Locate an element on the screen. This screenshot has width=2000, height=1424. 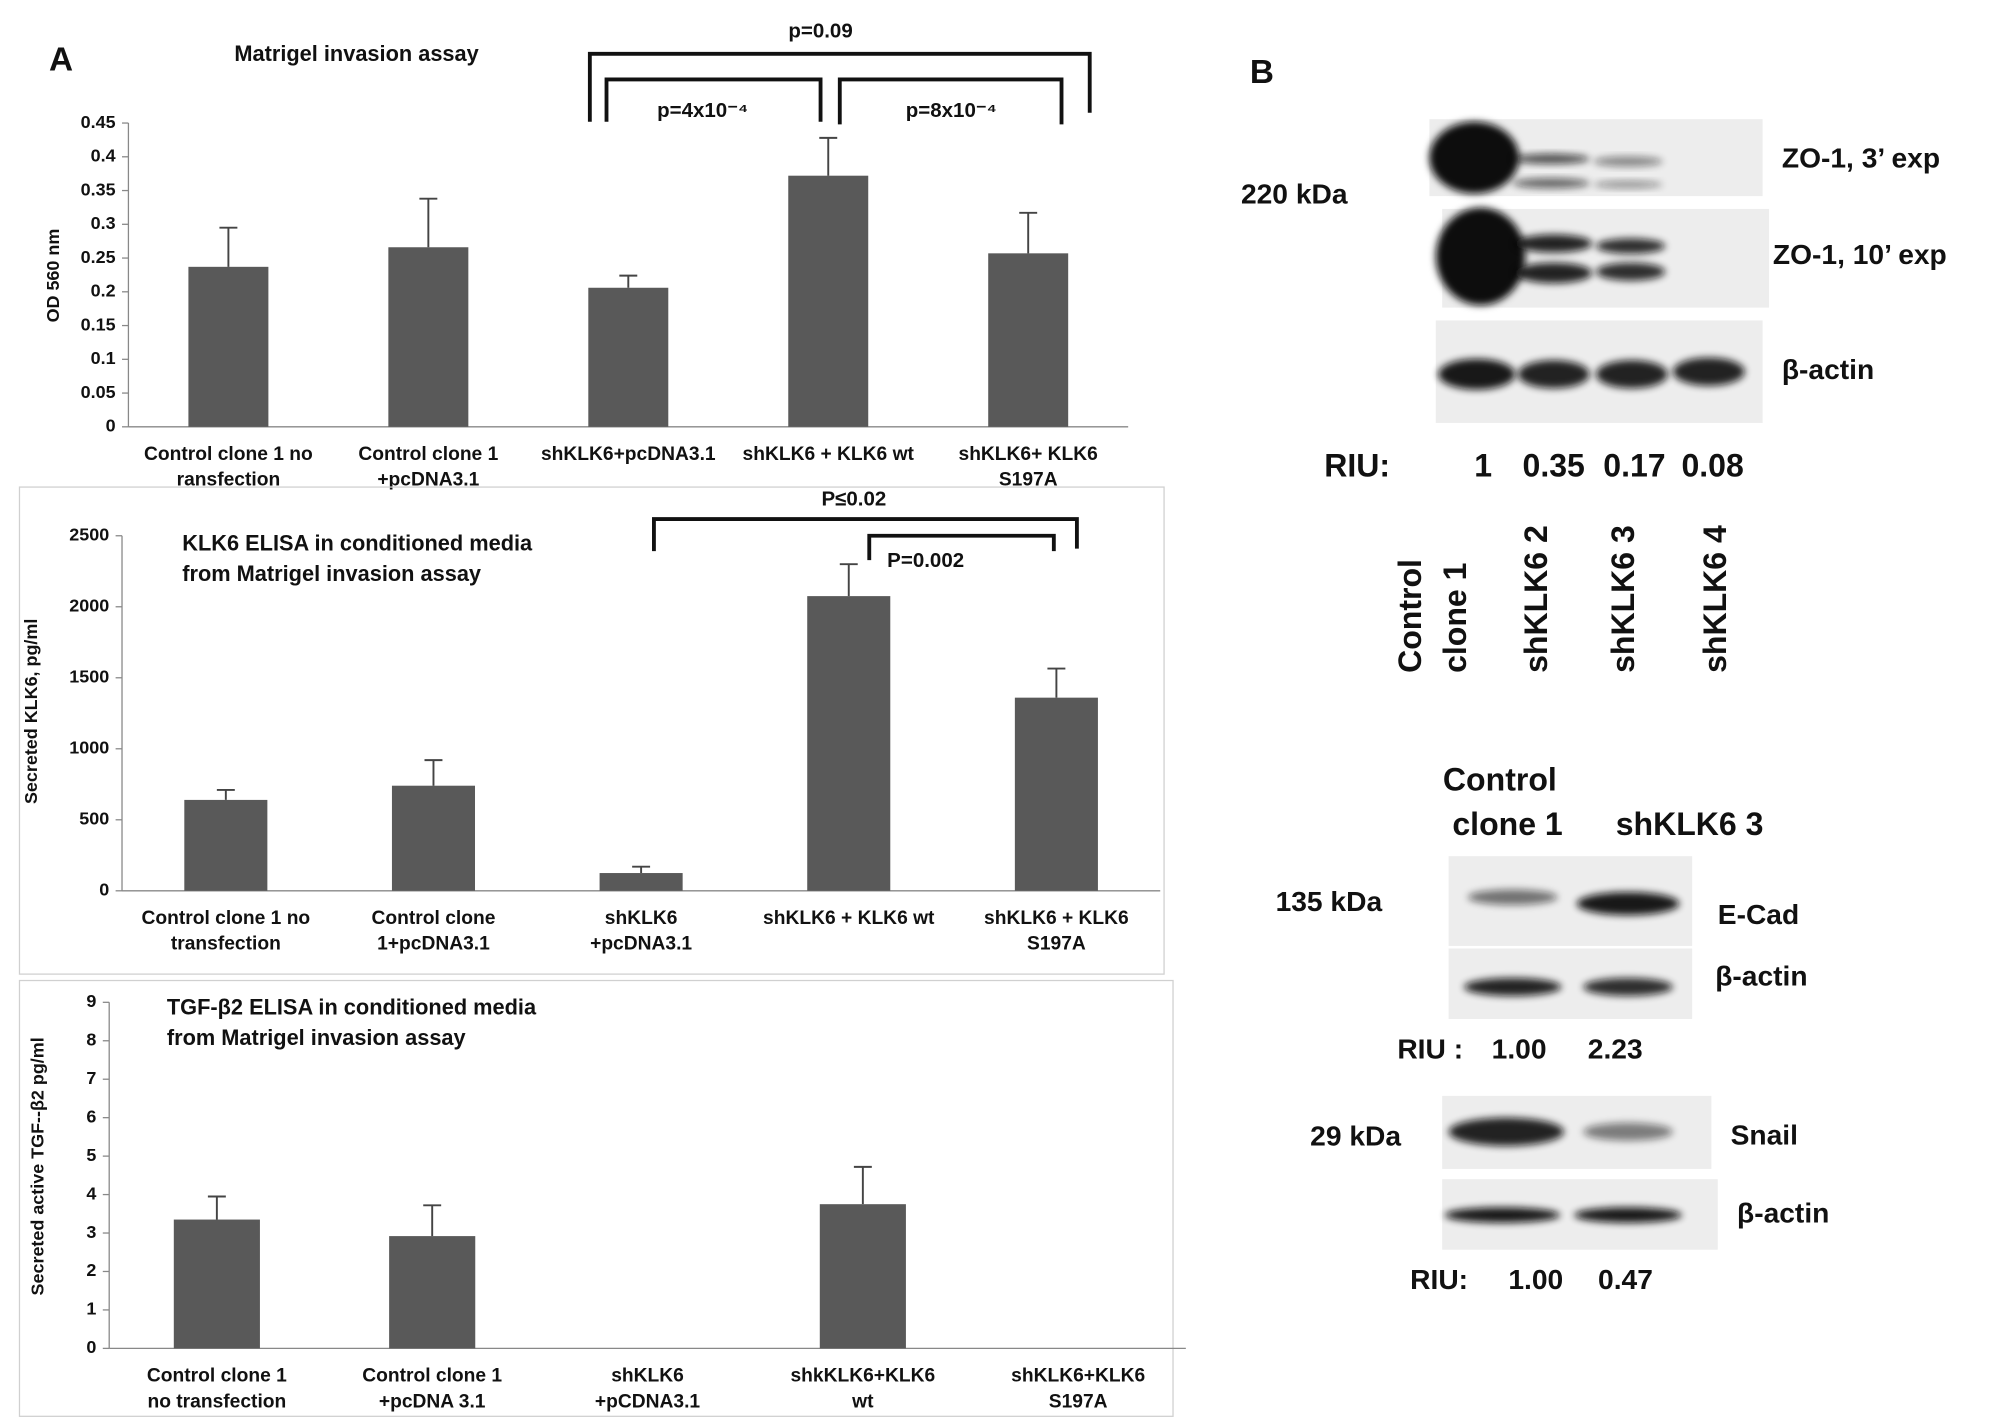
x-tick-label: Control clone is located at coordinates (434, 918).